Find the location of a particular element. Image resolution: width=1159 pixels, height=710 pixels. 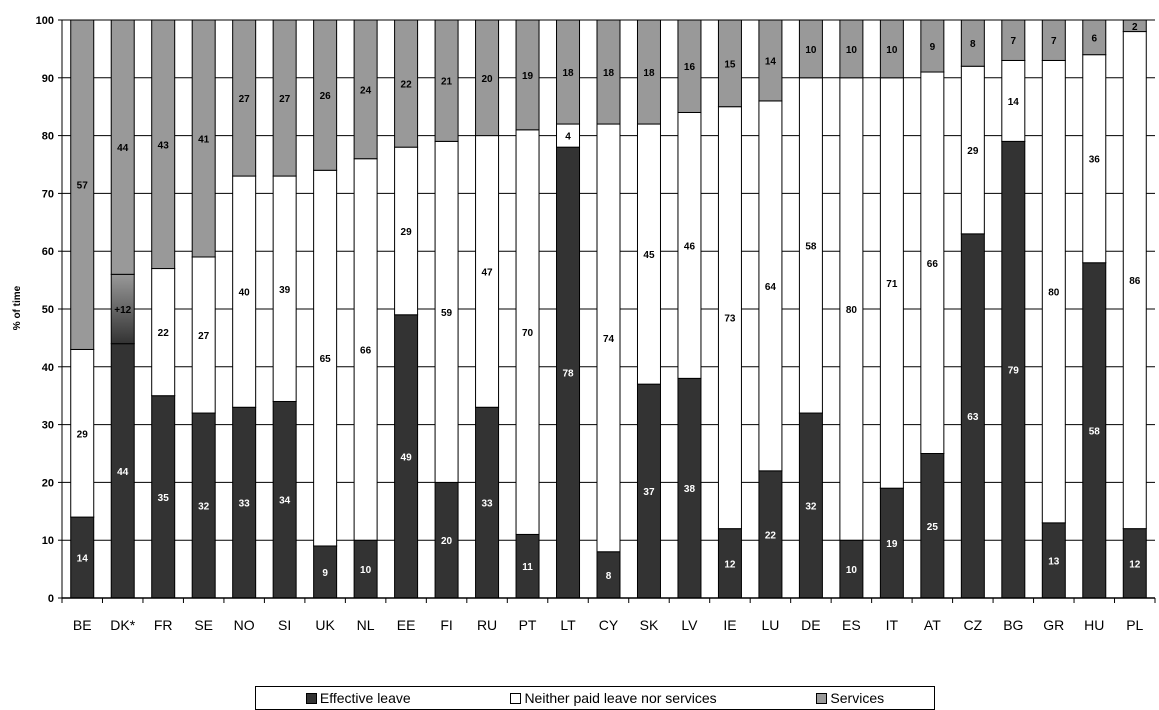

x-tick-label: HU is located at coordinates (1094, 625).